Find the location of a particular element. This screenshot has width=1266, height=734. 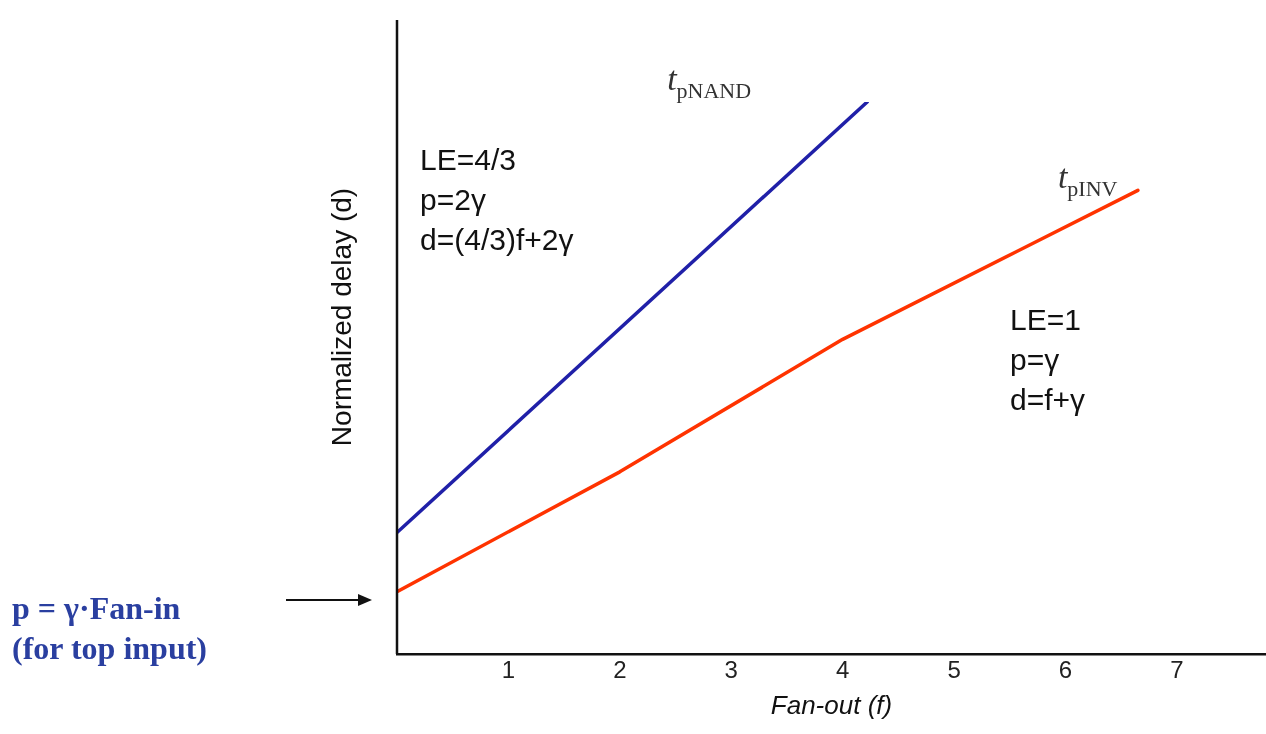

y-axis-title: Normalized delay (d) is located at coordinates (342, 317).